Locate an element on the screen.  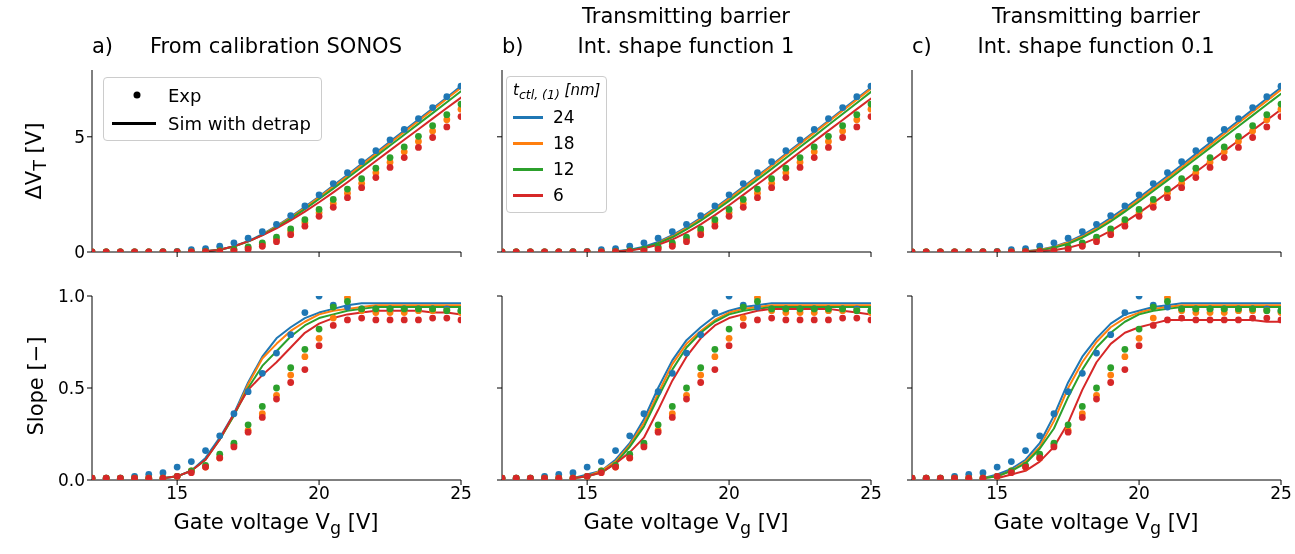
legend-box: Exp Sim with detrap is located at coordinates (212, 109).